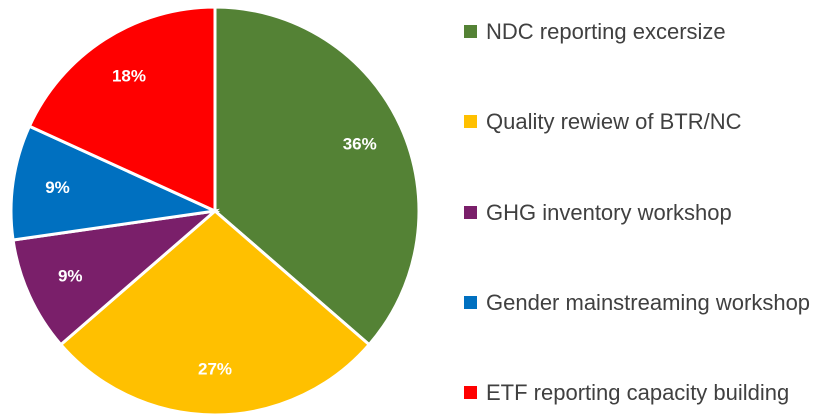 The height and width of the screenshot is (418, 833). What do you see at coordinates (638, 392) in the screenshot?
I see `legend-label: ETF reporting capacity building` at bounding box center [638, 392].